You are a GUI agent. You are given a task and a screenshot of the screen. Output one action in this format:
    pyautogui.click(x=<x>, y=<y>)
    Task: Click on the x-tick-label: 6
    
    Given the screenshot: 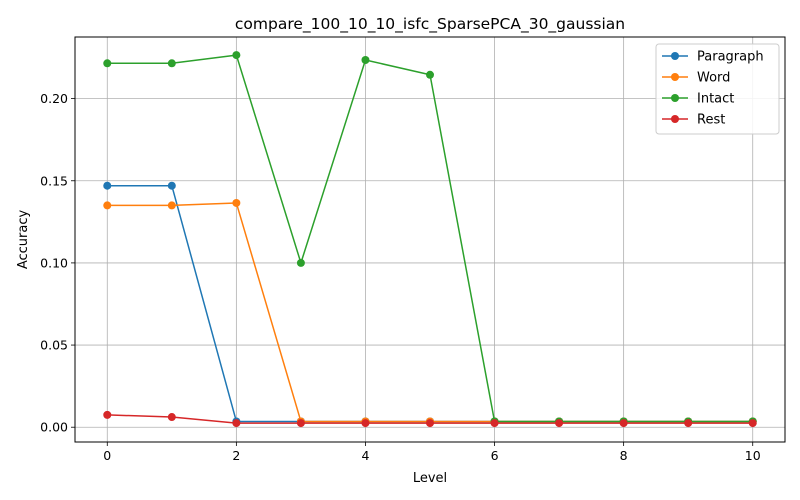 What is the action you would take?
    pyautogui.click(x=495, y=455)
    